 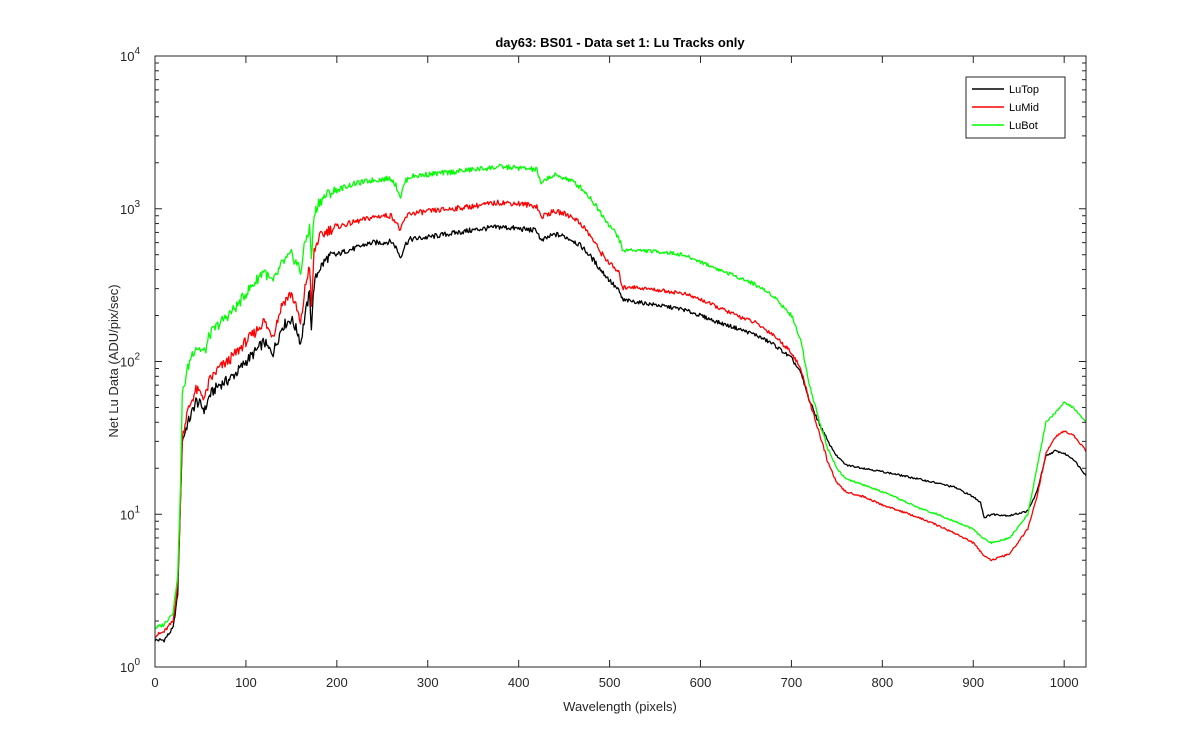 I want to click on x-tick-label: 100, so click(x=246, y=682).